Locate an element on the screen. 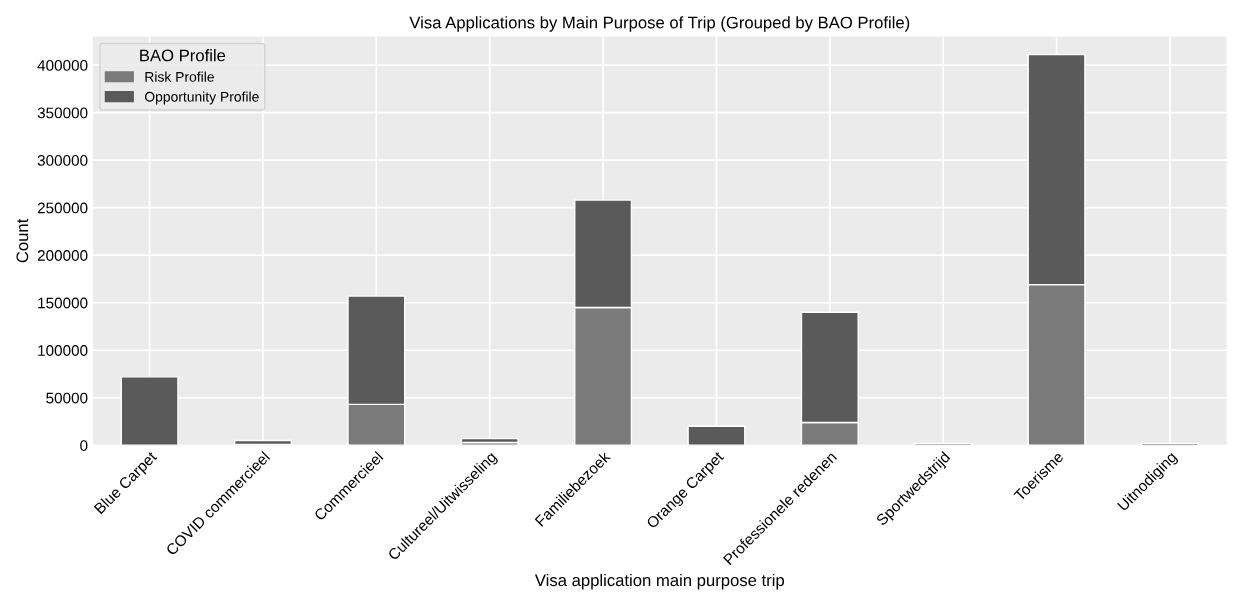 The image size is (1239, 610). y-tick-label: 400000 is located at coordinates (62, 65).